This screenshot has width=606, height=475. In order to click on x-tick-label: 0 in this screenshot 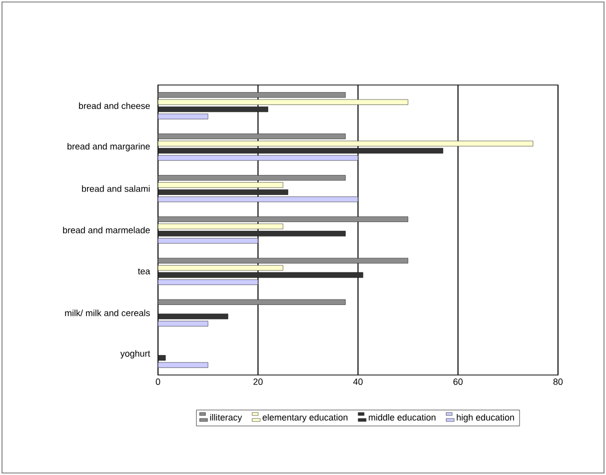, I will do `click(158, 381)`.